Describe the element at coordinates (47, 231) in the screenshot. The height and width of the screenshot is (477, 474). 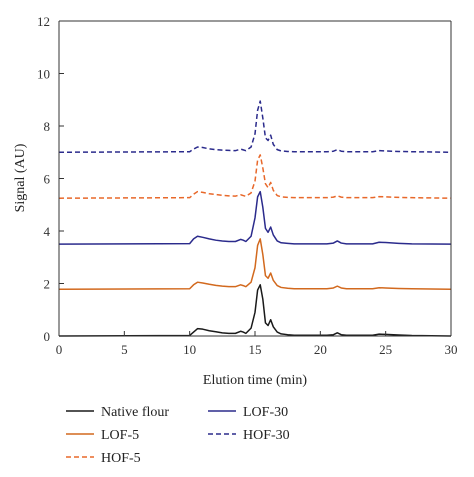
I see `y-tick-label: 4` at that location.